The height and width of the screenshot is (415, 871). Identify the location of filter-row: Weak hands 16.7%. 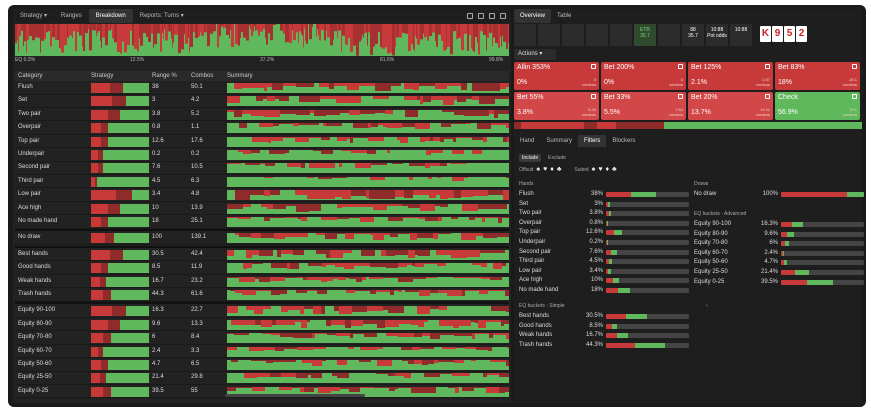
(617, 335).